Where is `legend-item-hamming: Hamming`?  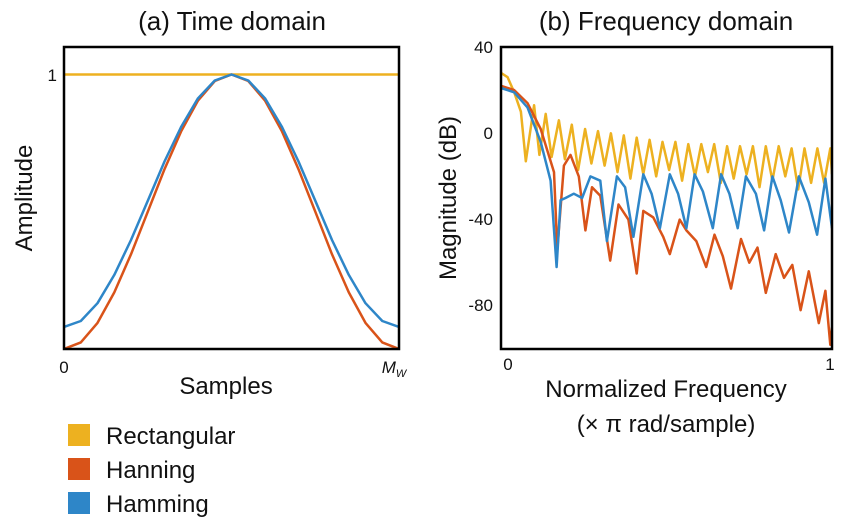 legend-item-hamming: Hamming is located at coordinates (138, 504).